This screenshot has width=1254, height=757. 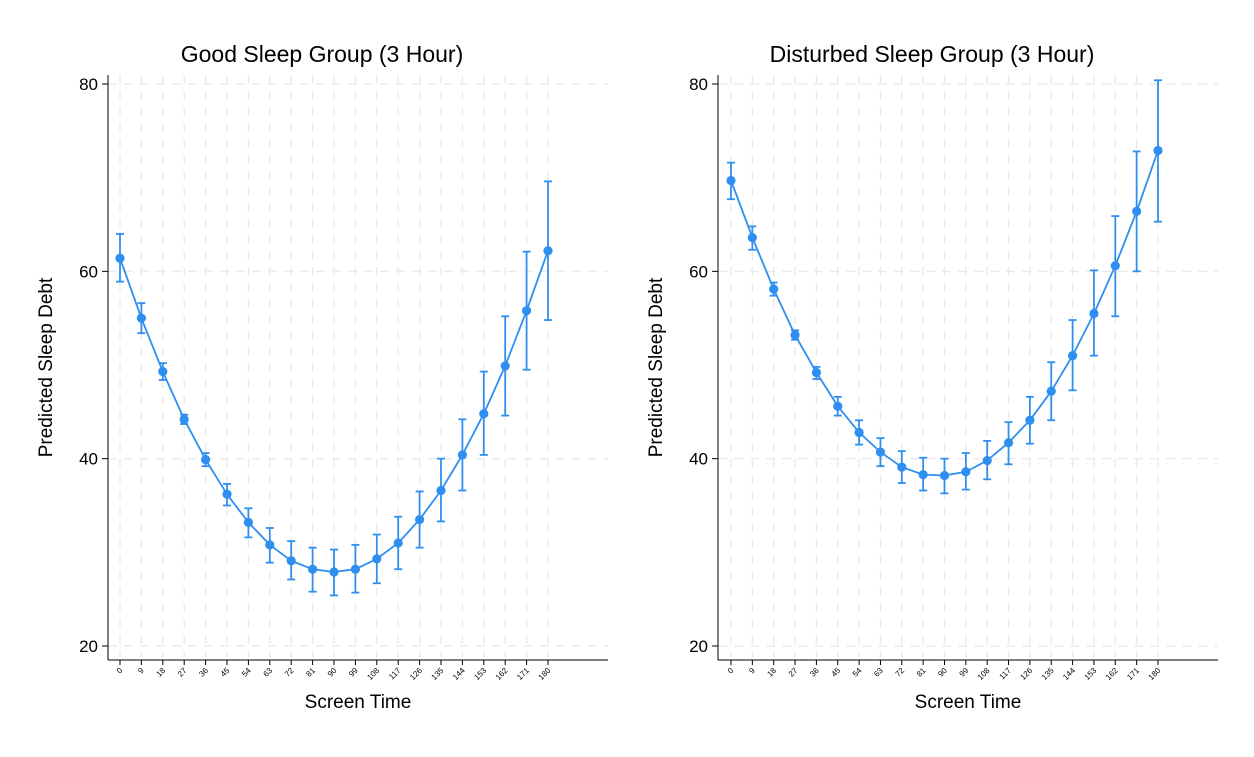 I want to click on chart-title: Disturbed Sleep Group (3 Hour), so click(x=932, y=54).